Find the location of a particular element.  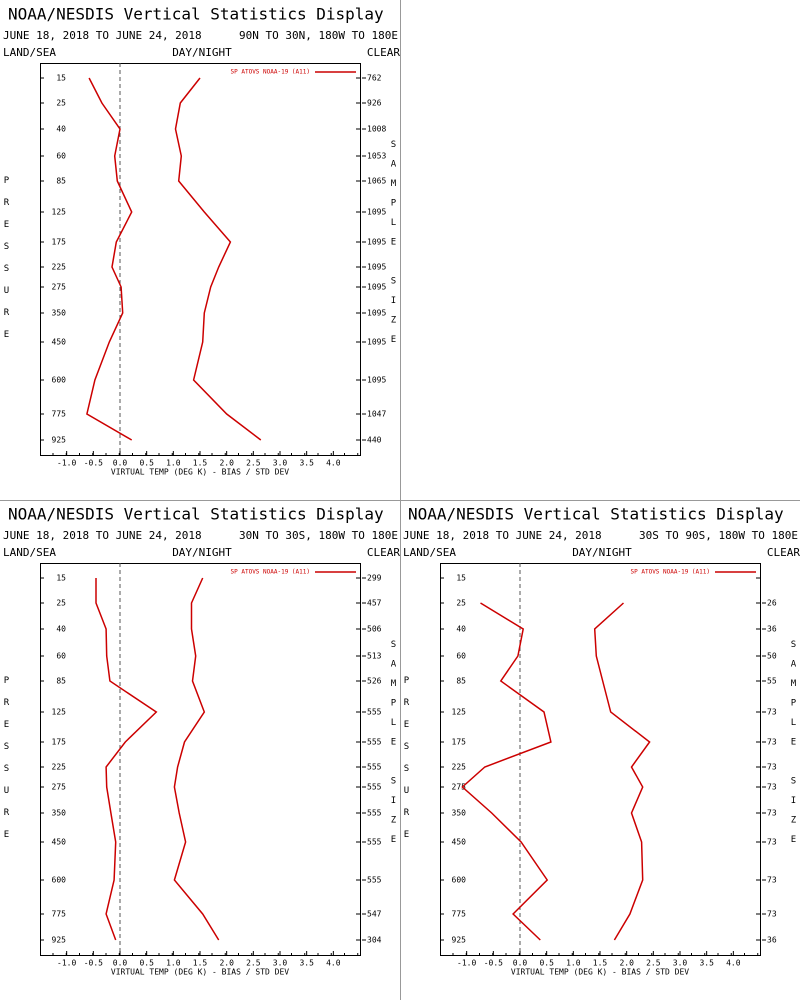

sample-size: 26 is located at coordinates (772, 603).